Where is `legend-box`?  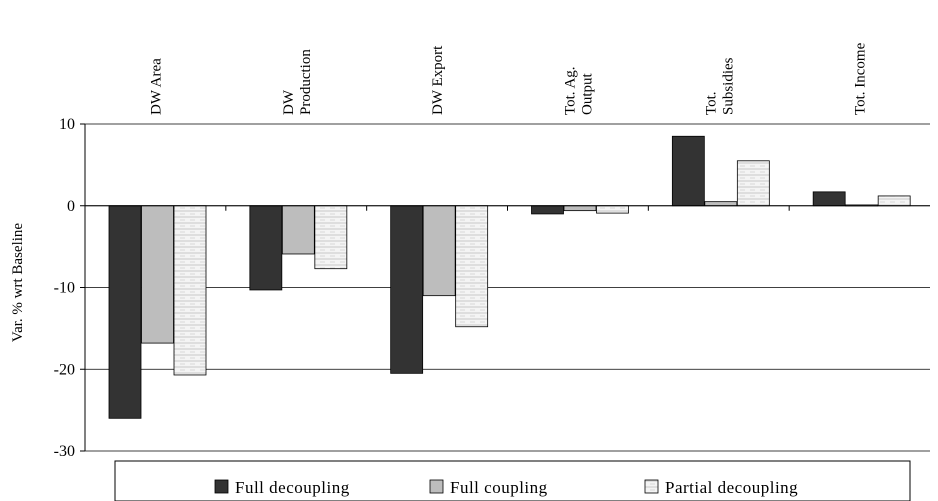
legend-box is located at coordinates (512, 480).